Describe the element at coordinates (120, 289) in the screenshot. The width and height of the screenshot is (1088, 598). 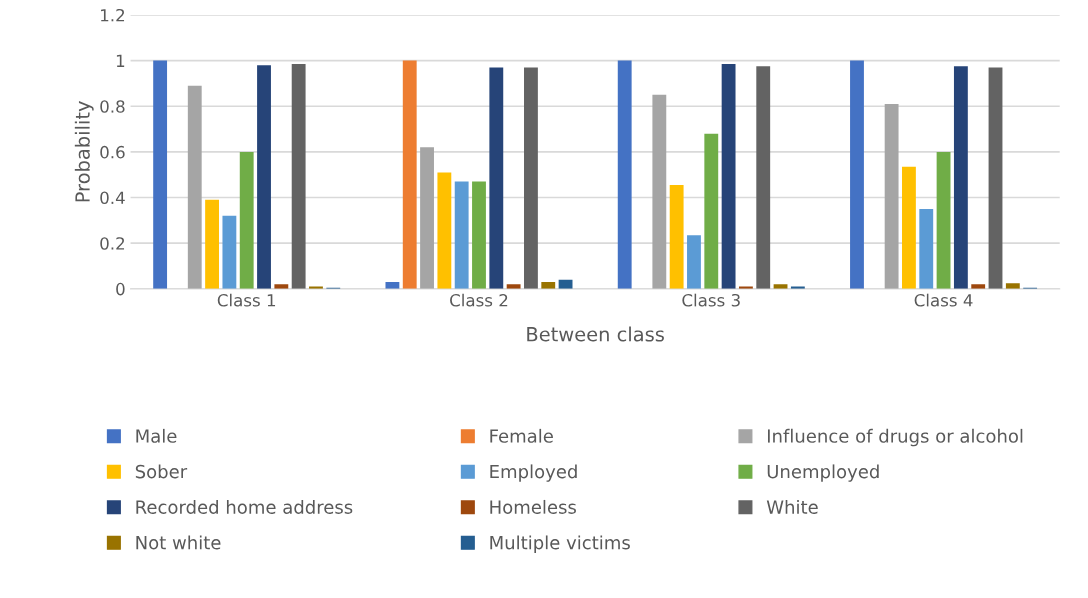
I see `y-tick-label: 0` at that location.